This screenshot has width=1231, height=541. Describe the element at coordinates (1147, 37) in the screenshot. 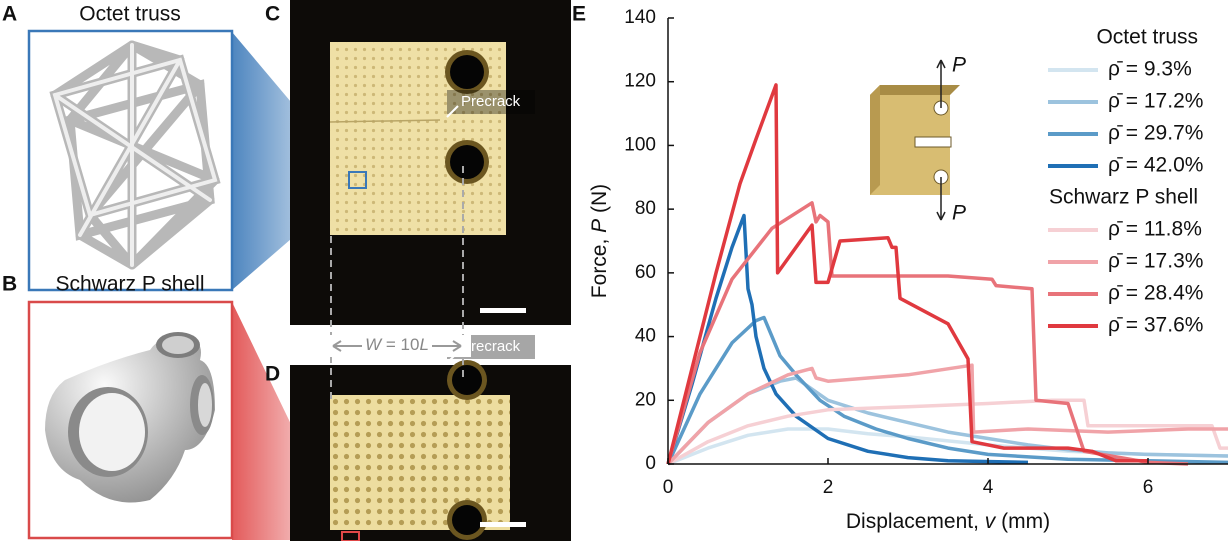

I see `legend-heading: Octet truss` at that location.